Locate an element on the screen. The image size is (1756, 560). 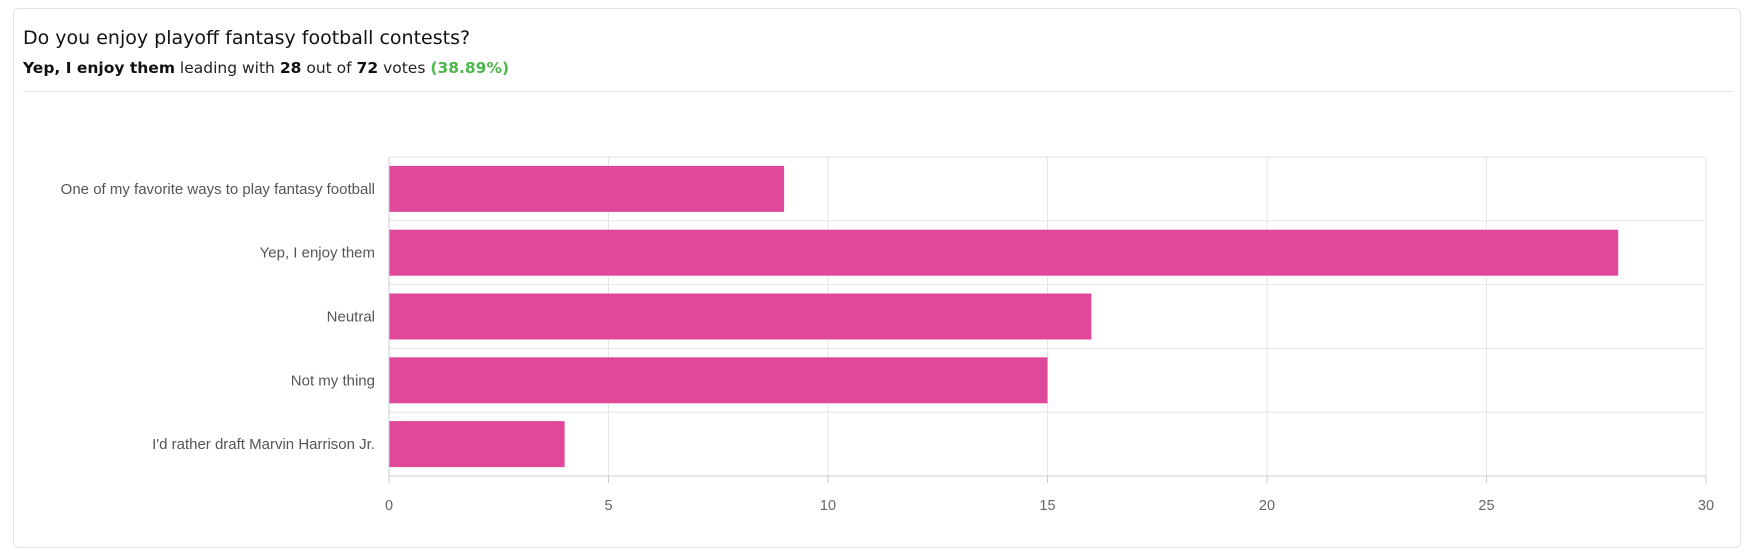
votes-text: votes is located at coordinates (404, 68).